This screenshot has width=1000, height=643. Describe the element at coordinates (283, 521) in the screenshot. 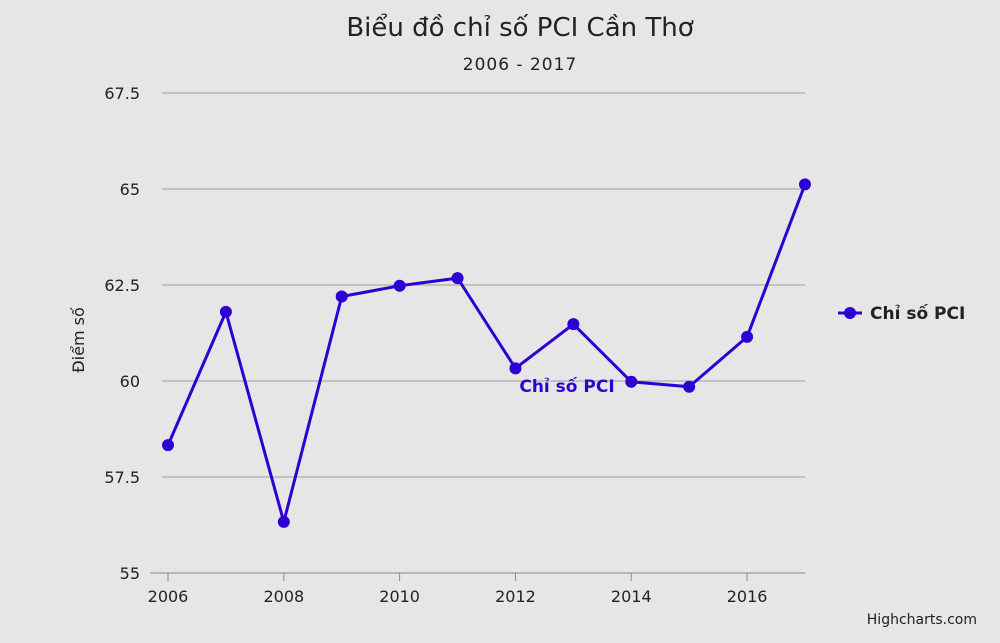

I see `data-point-2008` at that location.